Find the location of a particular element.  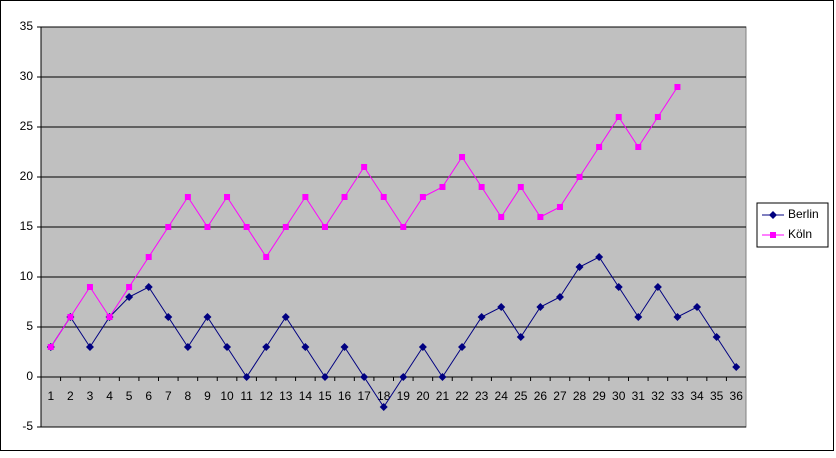

x-tick-label: 4 is located at coordinates (109, 396).